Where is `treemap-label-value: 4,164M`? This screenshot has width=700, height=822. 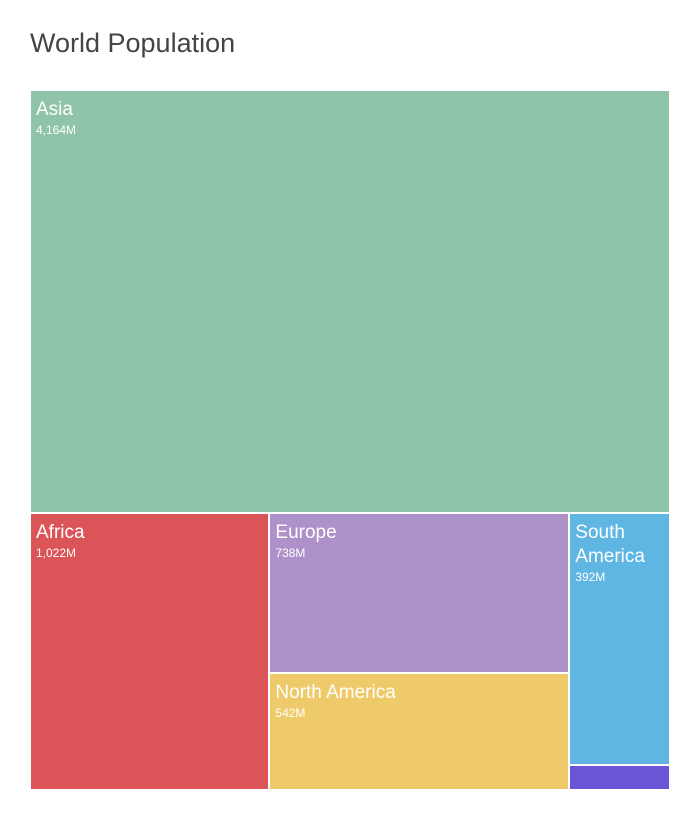
treemap-label-value: 4,164M is located at coordinates (56, 130).